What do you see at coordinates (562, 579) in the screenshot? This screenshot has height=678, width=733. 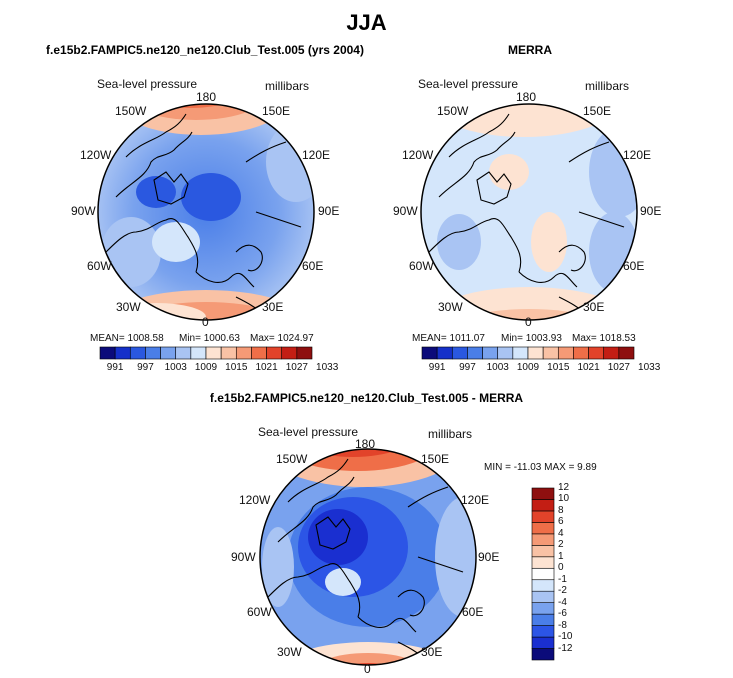 I see `colorbar-tick-label: -1` at bounding box center [562, 579].